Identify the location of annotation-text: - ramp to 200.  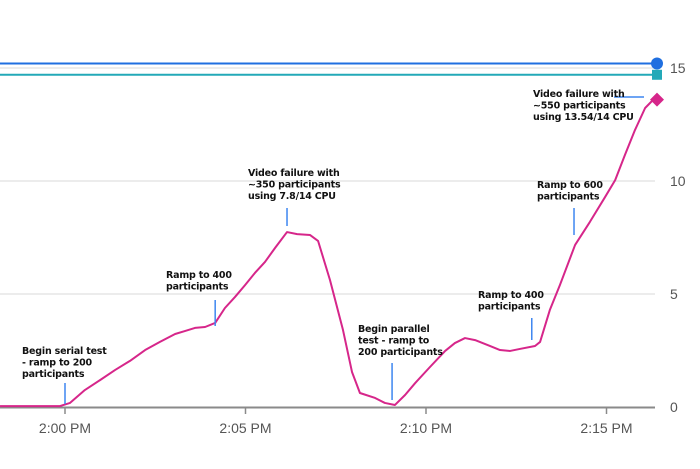
(57, 363).